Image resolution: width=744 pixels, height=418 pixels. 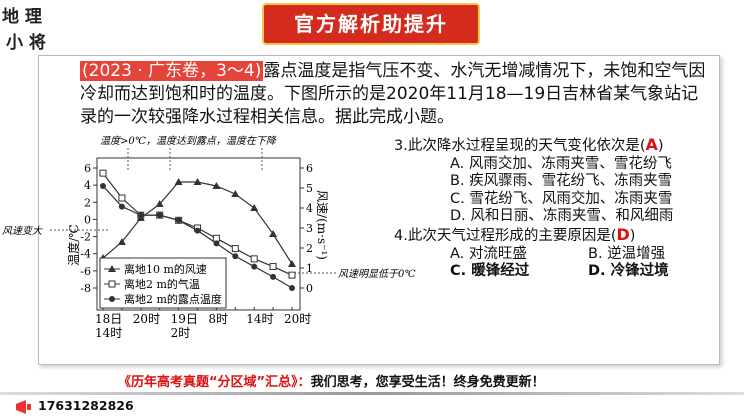 What do you see at coordinates (309, 248) in the screenshot?
I see `y2-tick-label: 2` at bounding box center [309, 248].